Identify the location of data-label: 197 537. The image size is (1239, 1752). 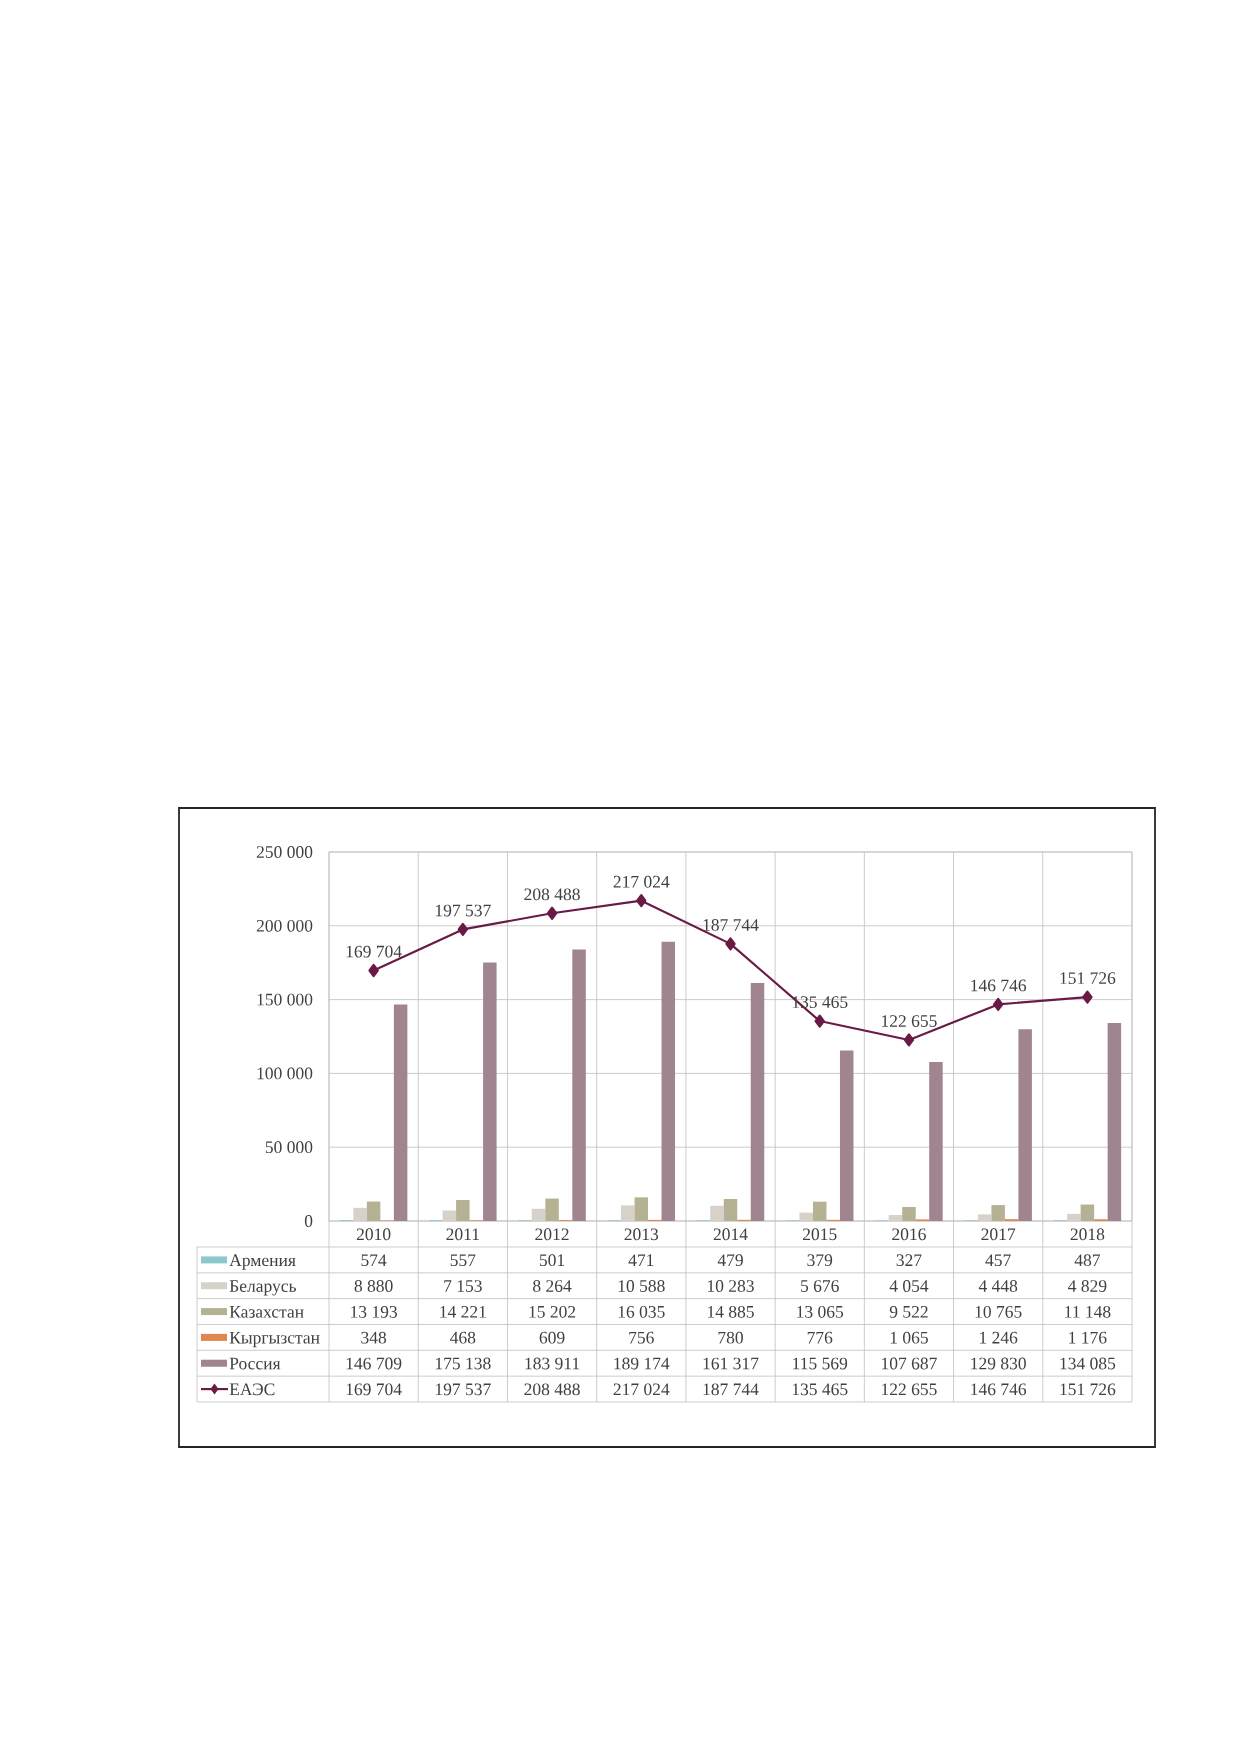
(463, 1389).